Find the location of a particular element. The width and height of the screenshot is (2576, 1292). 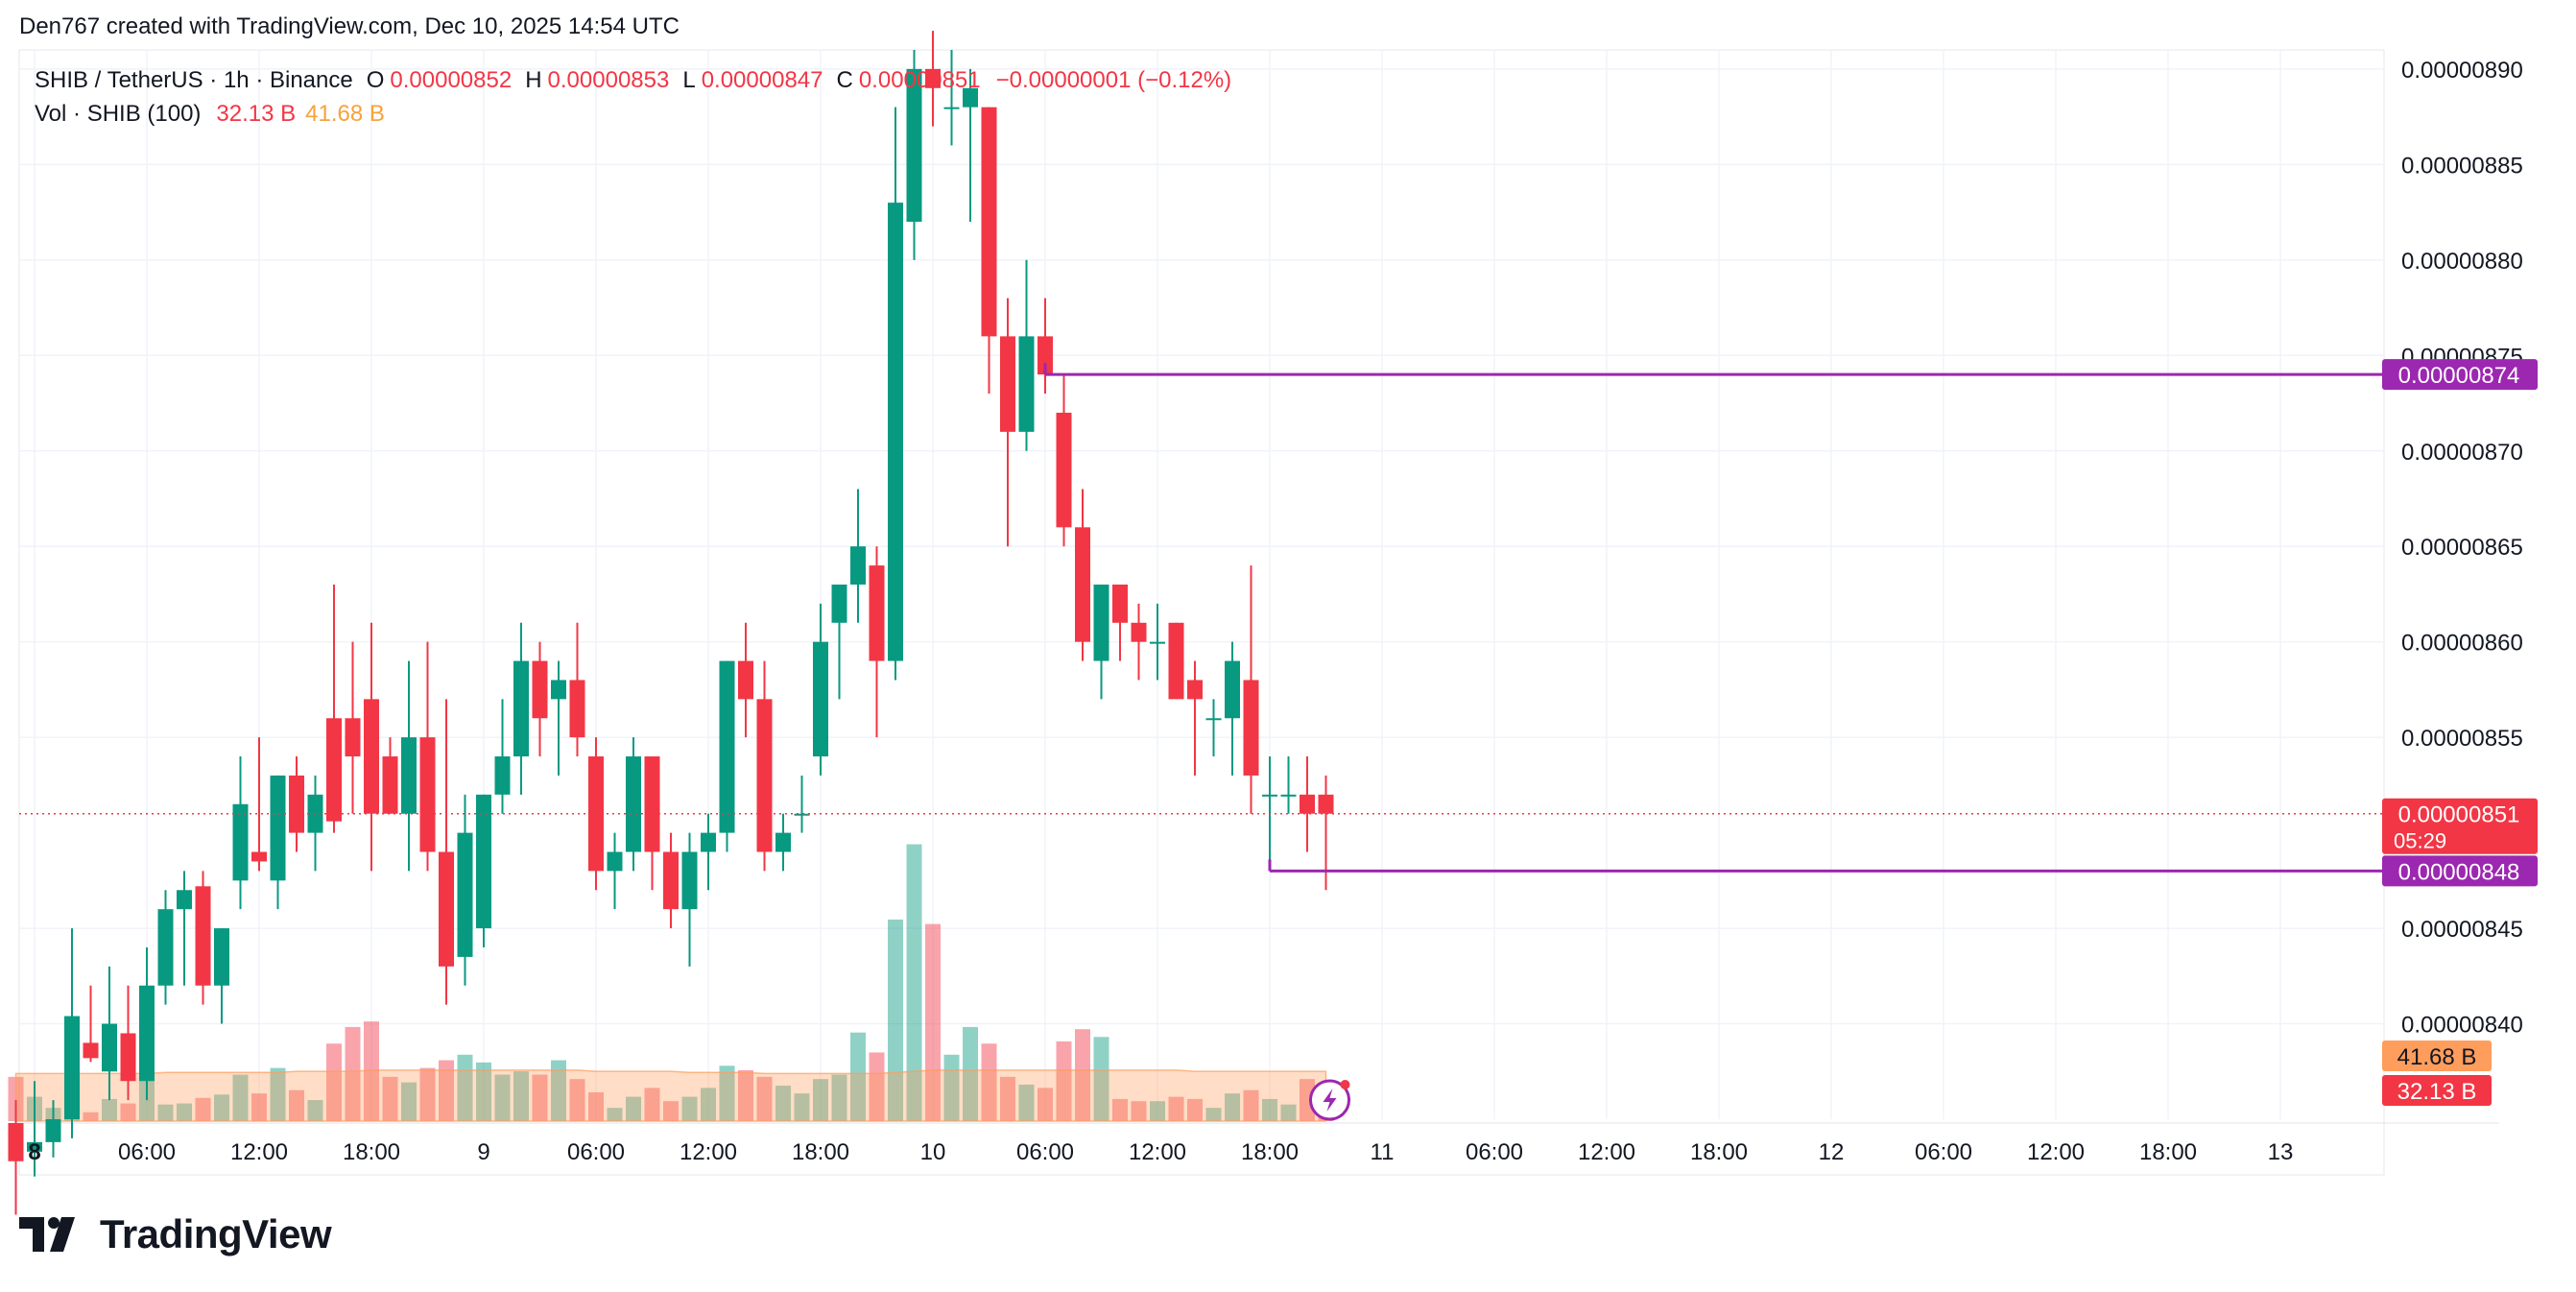

level-label-bg is located at coordinates (2460, 375).